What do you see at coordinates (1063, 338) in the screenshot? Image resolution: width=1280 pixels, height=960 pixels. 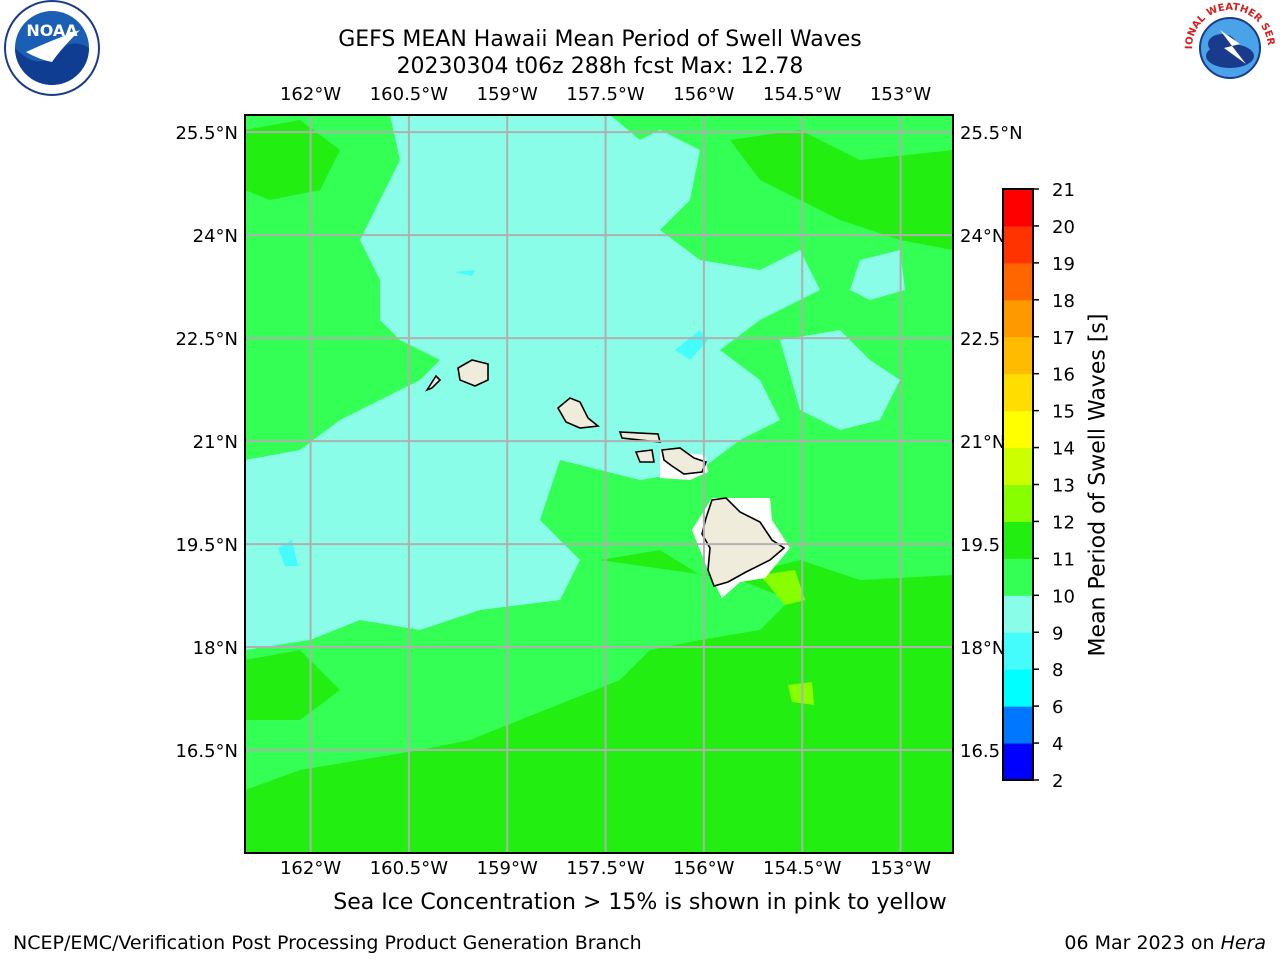 I see `colorbar-tick-label: 17` at bounding box center [1063, 338].